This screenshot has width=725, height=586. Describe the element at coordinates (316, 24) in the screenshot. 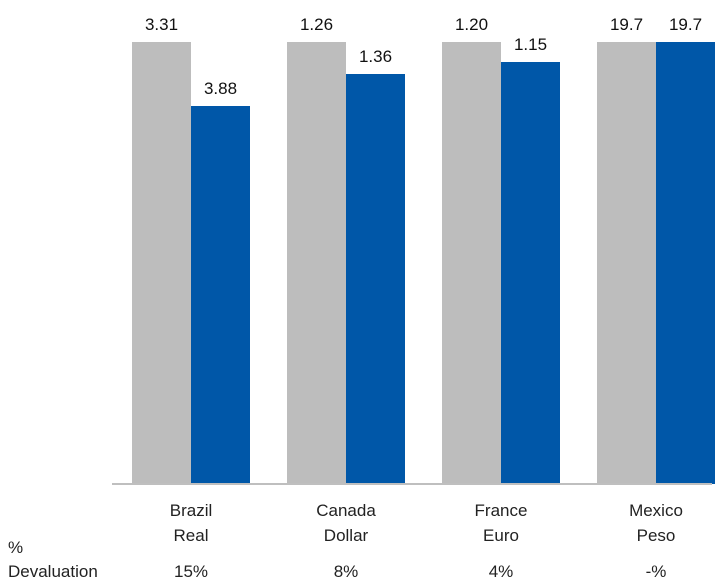

I see `data-label-canada-dollar-series-1: 1.26` at that location.